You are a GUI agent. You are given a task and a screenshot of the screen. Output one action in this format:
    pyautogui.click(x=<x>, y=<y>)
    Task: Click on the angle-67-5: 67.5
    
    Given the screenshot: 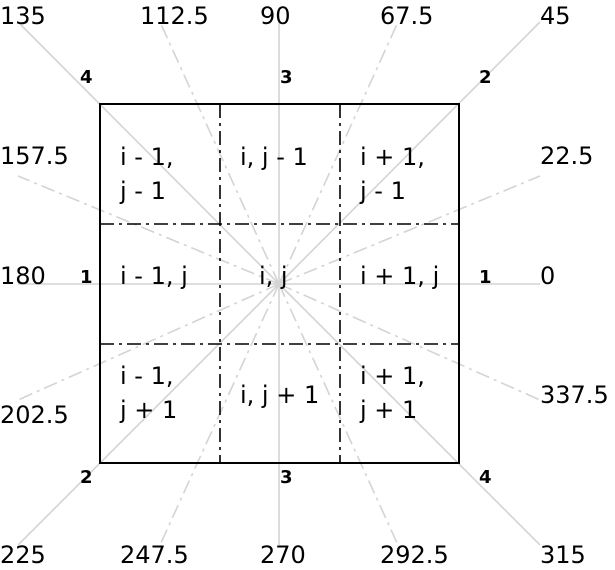 What is the action you would take?
    pyautogui.click(x=406, y=16)
    